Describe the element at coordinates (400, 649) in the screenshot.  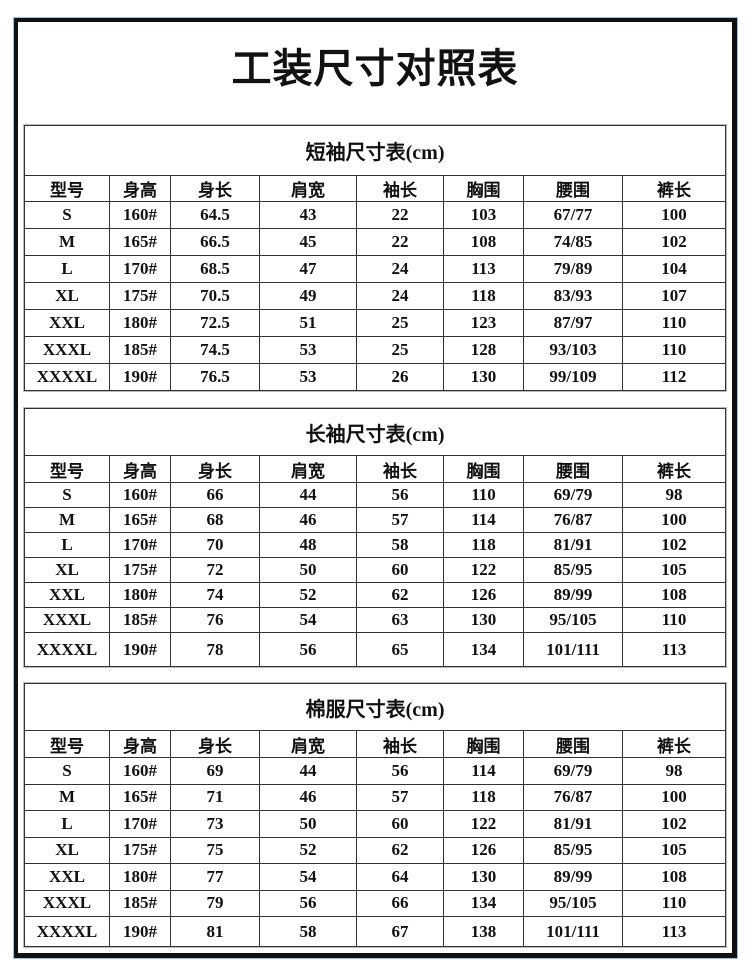
I see `table-cell: 65` at that location.